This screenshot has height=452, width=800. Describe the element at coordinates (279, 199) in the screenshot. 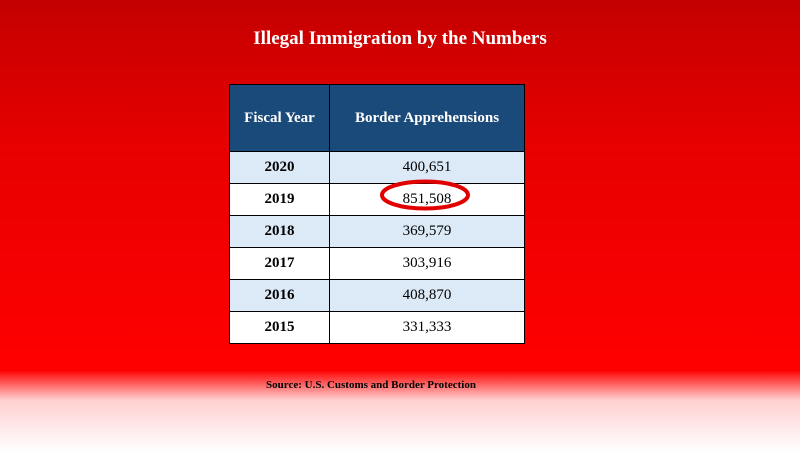

I see `year-cell: 2019` at that location.